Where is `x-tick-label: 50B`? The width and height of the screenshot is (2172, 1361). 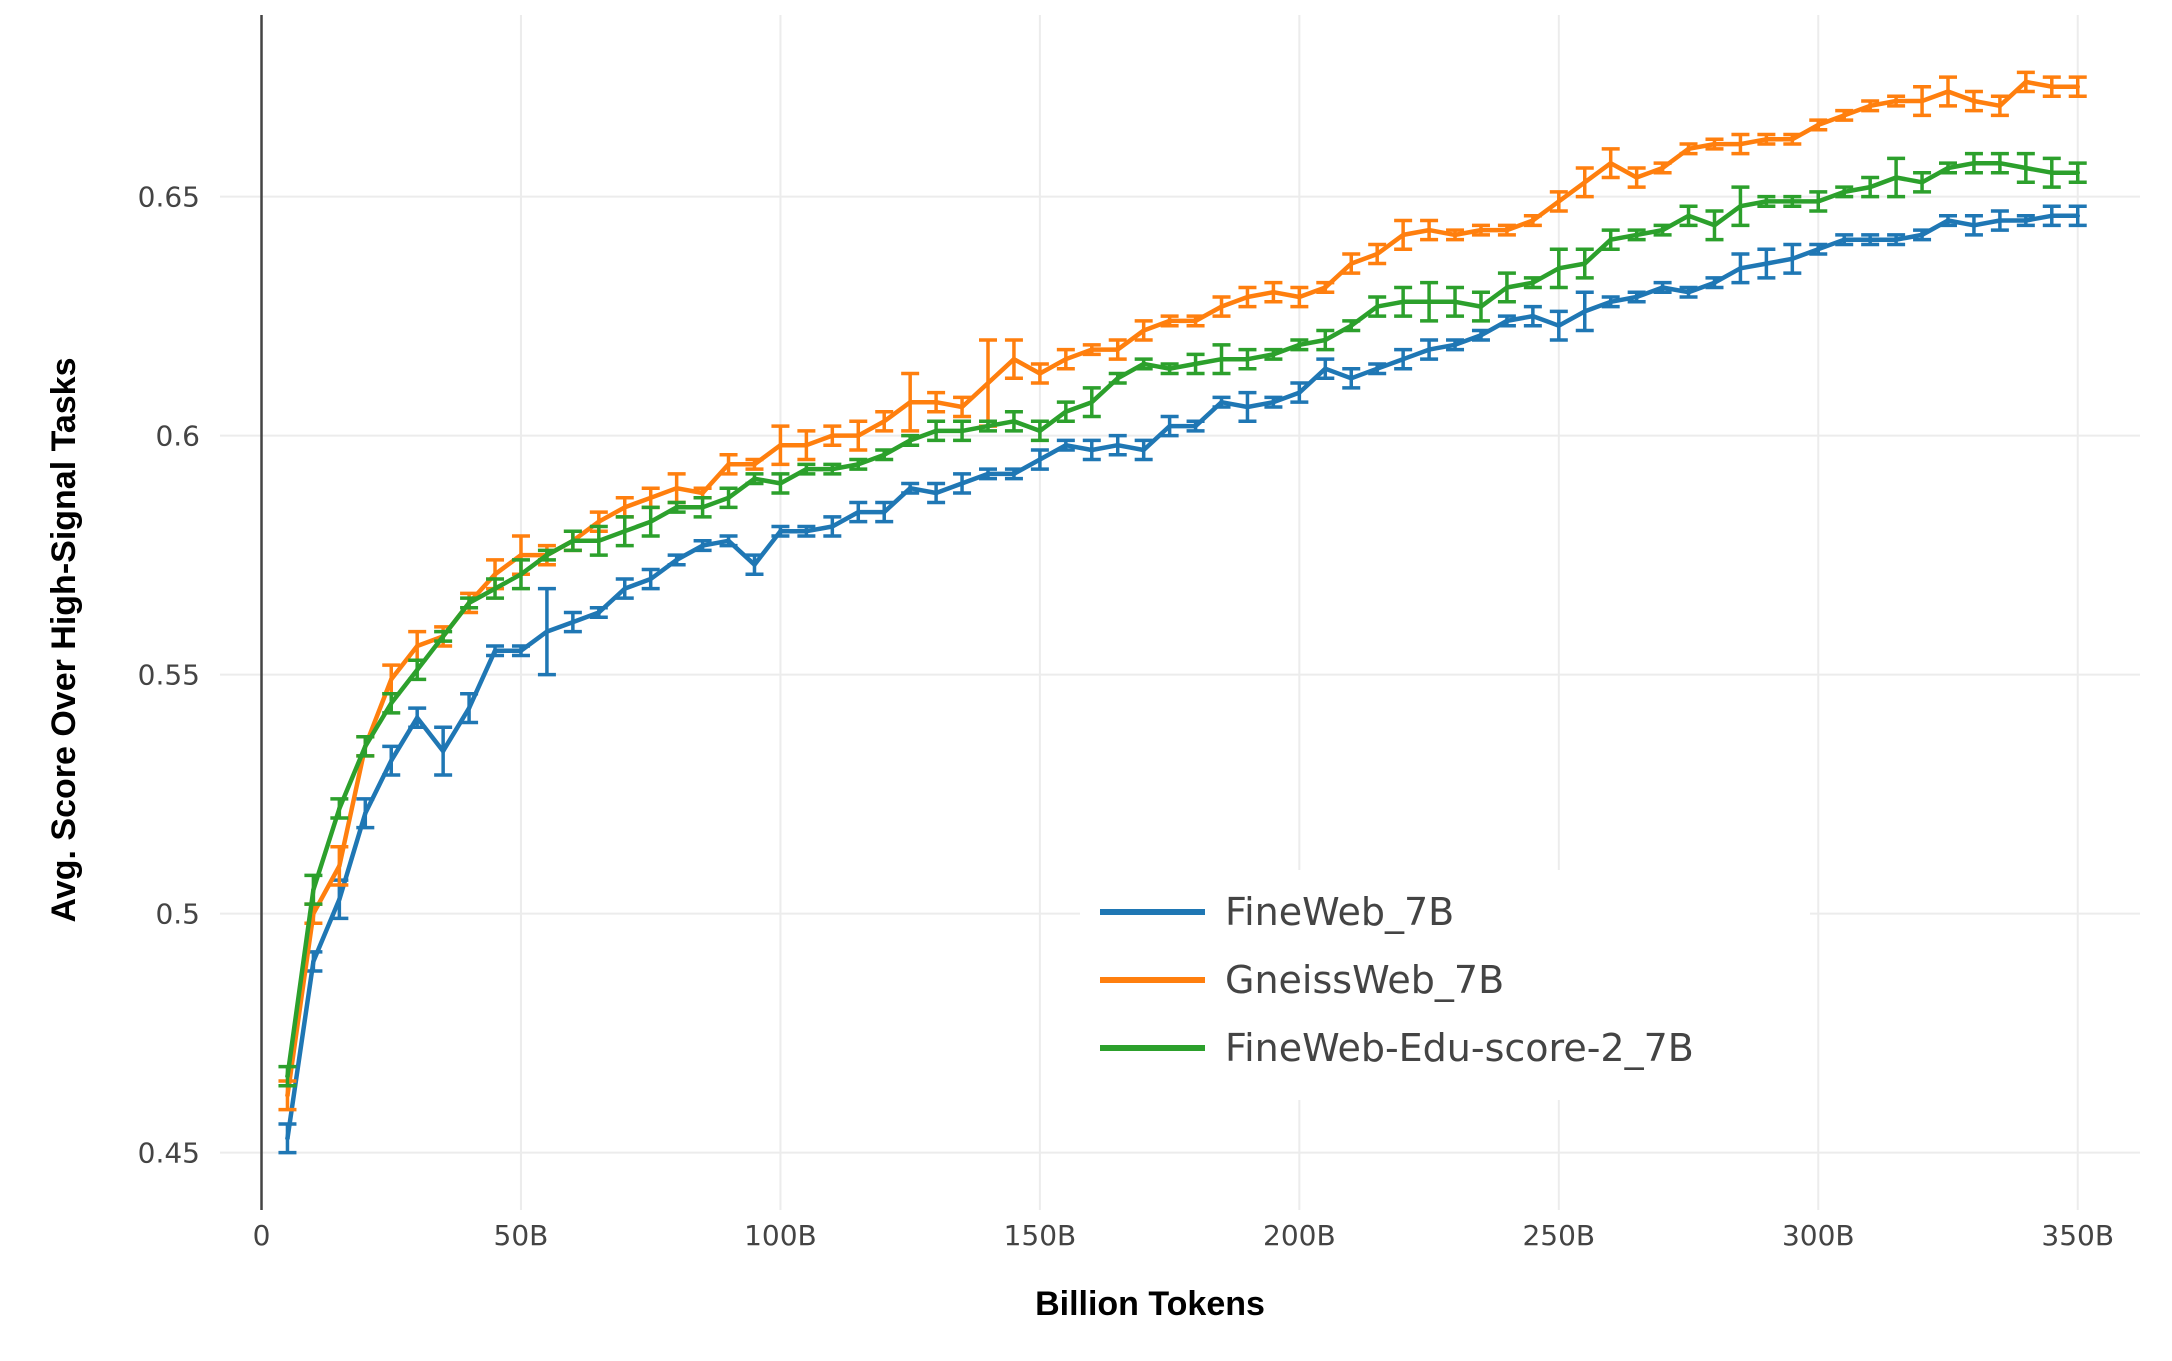 x-tick-label: 50B is located at coordinates (521, 1235).